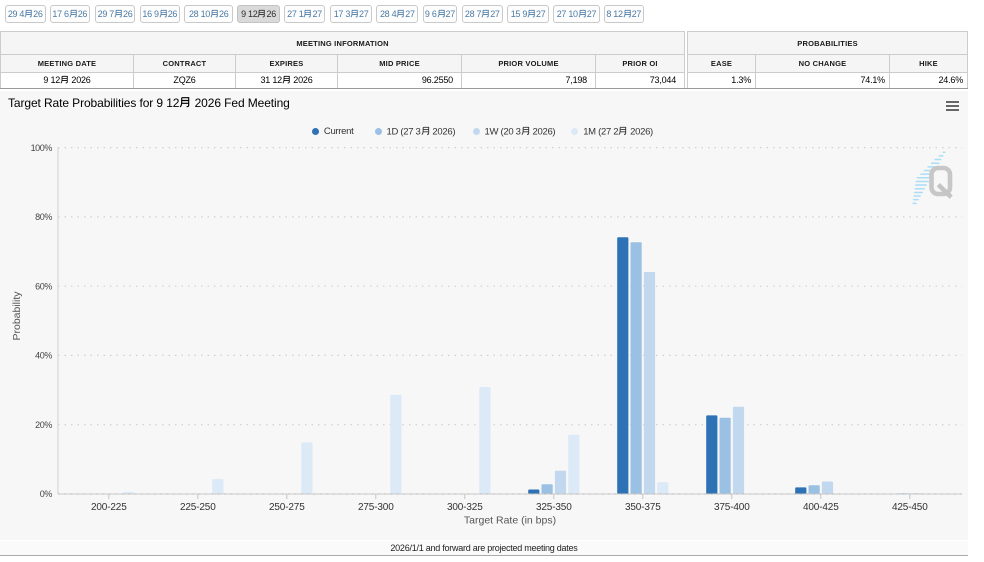 The width and height of the screenshot is (984, 562). What do you see at coordinates (465, 507) in the screenshot?
I see `svg-text: 300-325` at bounding box center [465, 507].